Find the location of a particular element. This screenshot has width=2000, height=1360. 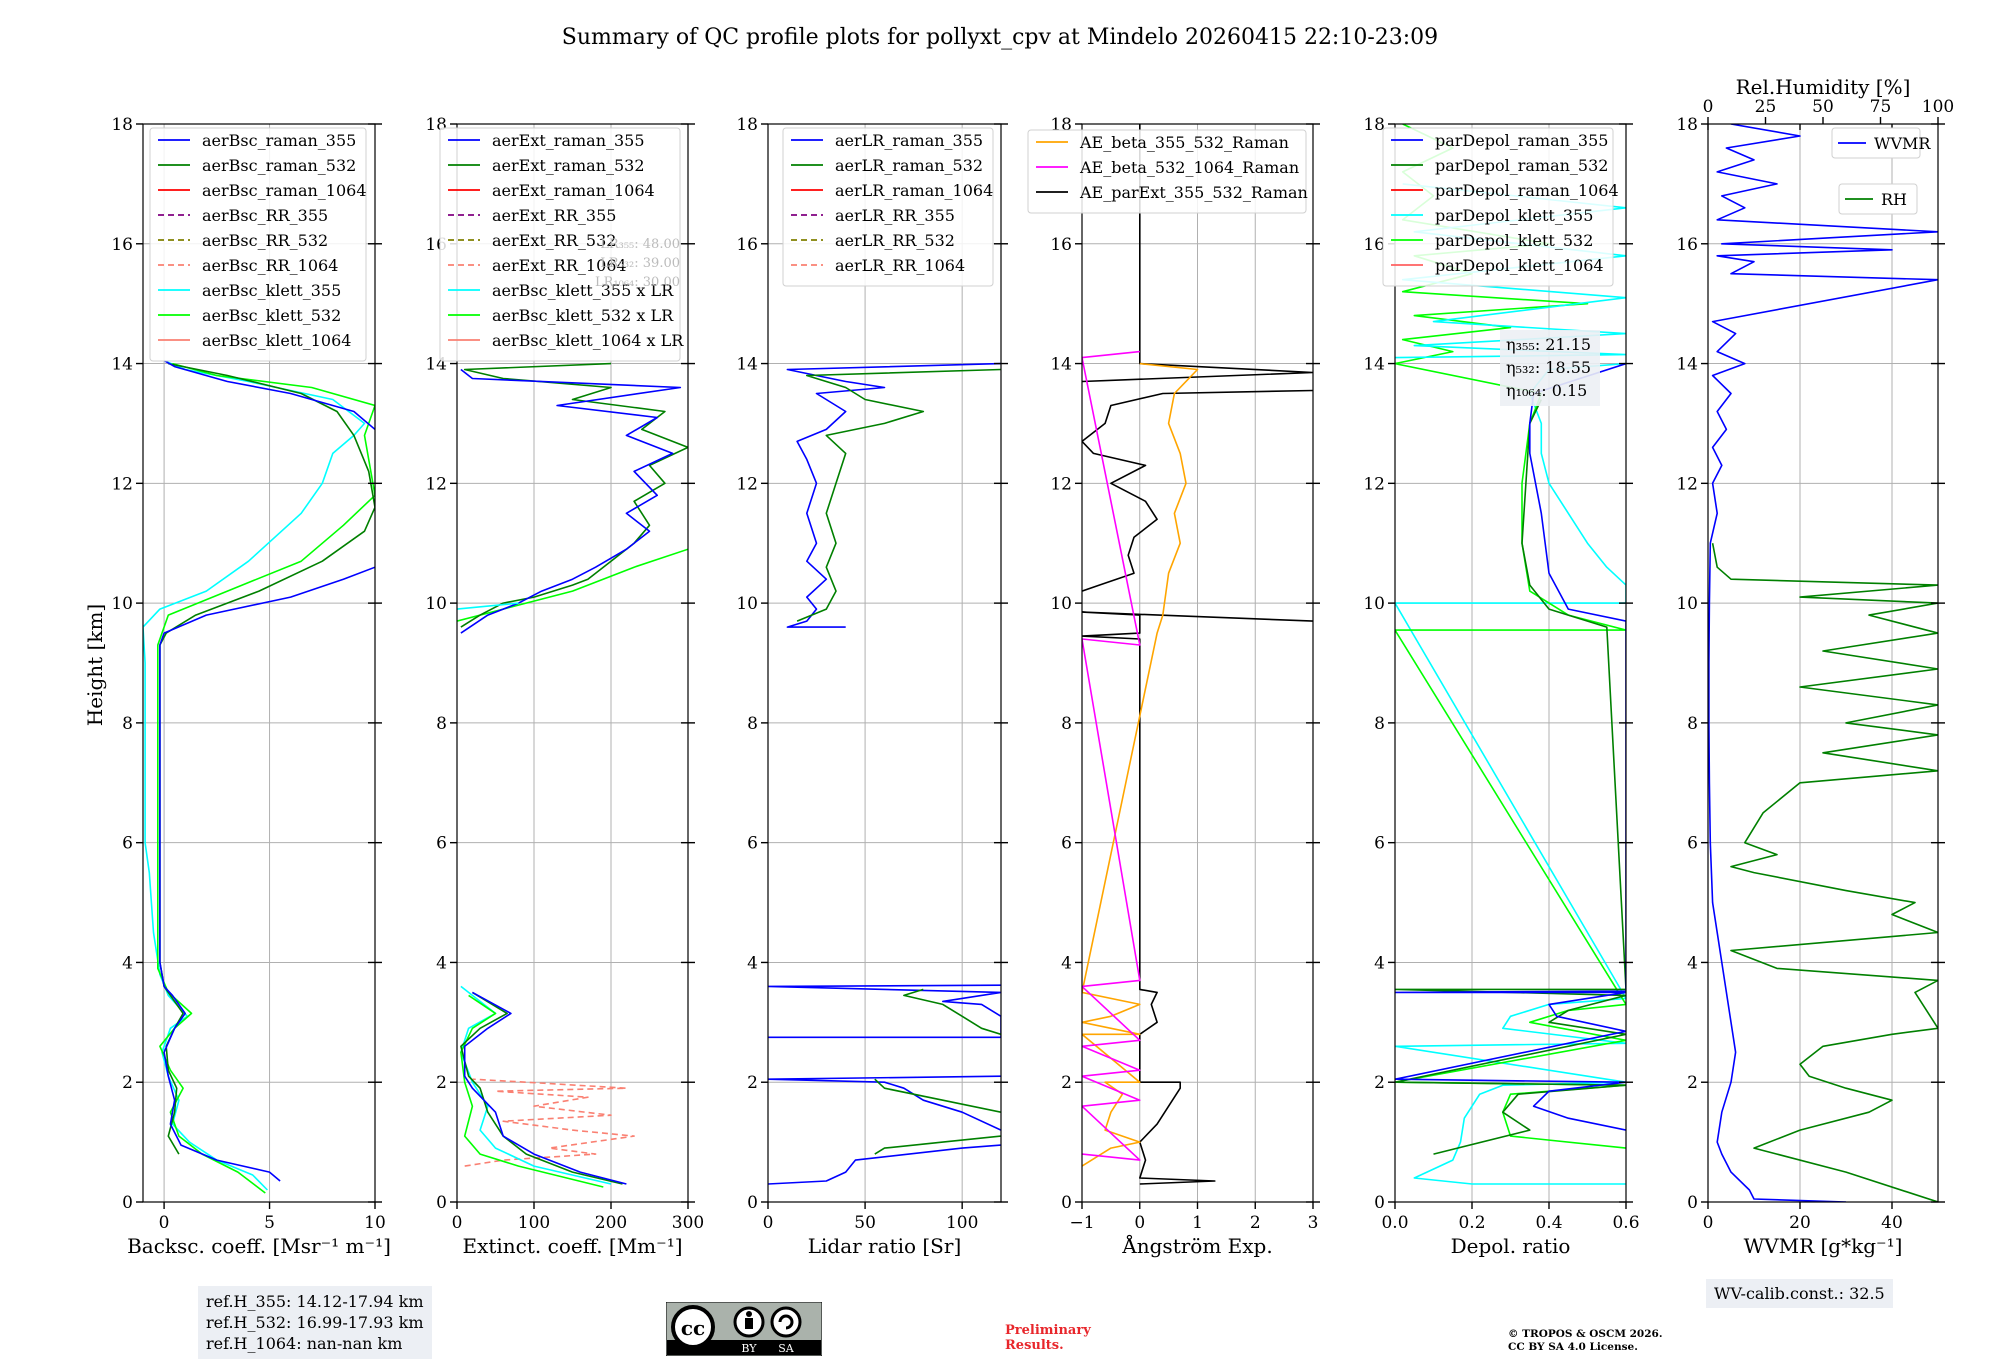

frame-bsc is located at coordinates (259, 663).